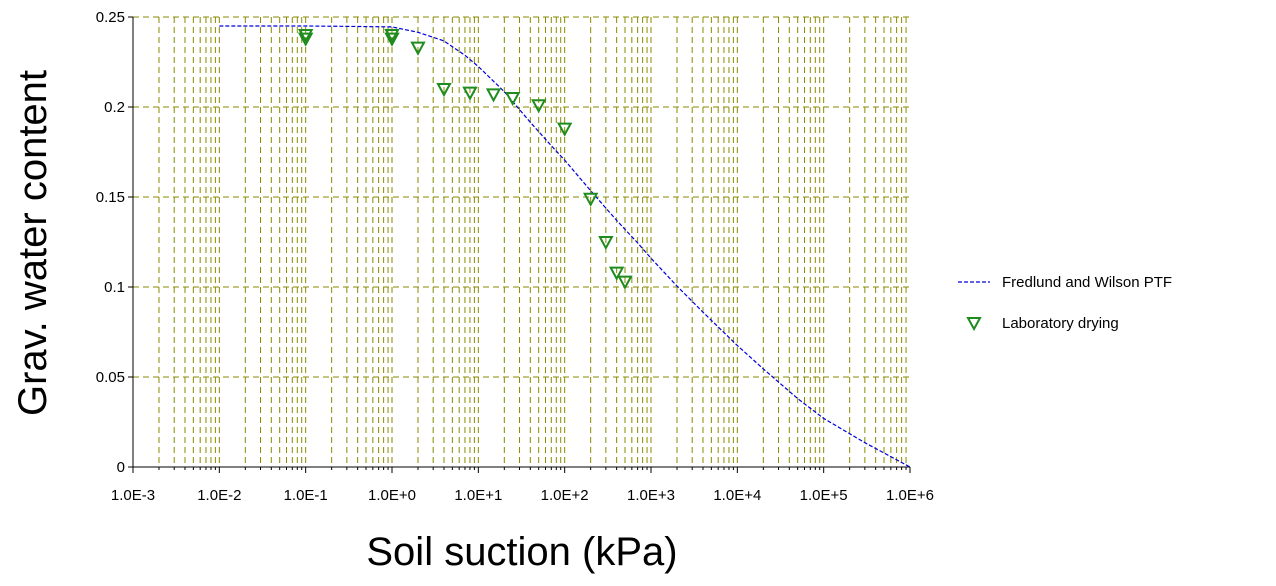 The height and width of the screenshot is (586, 1276). Describe the element at coordinates (478, 495) in the screenshot. I see `x-tick-label: 1.0E+1` at that location.